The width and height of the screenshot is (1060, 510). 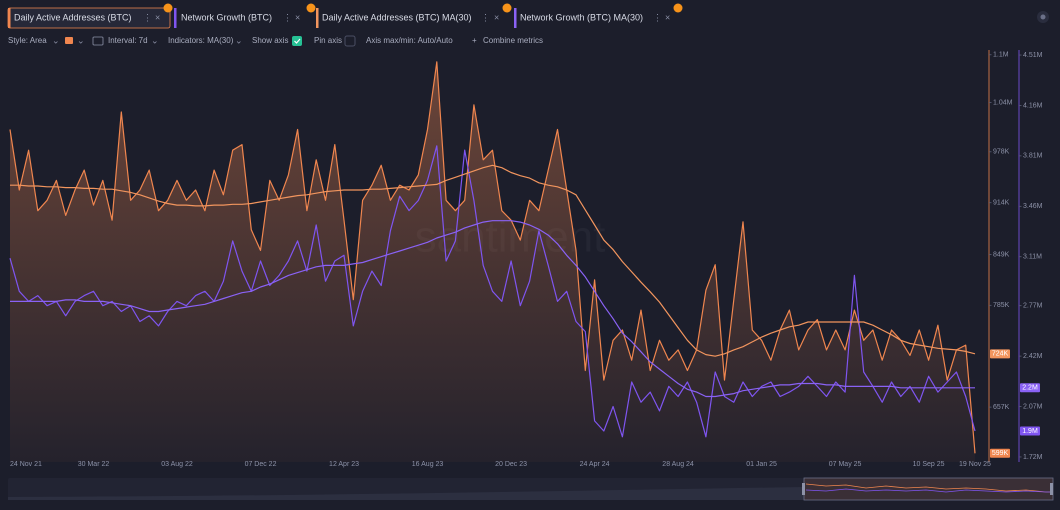 I want to click on tab-label: Daily Active Addresses (BTC), so click(x=73, y=17).